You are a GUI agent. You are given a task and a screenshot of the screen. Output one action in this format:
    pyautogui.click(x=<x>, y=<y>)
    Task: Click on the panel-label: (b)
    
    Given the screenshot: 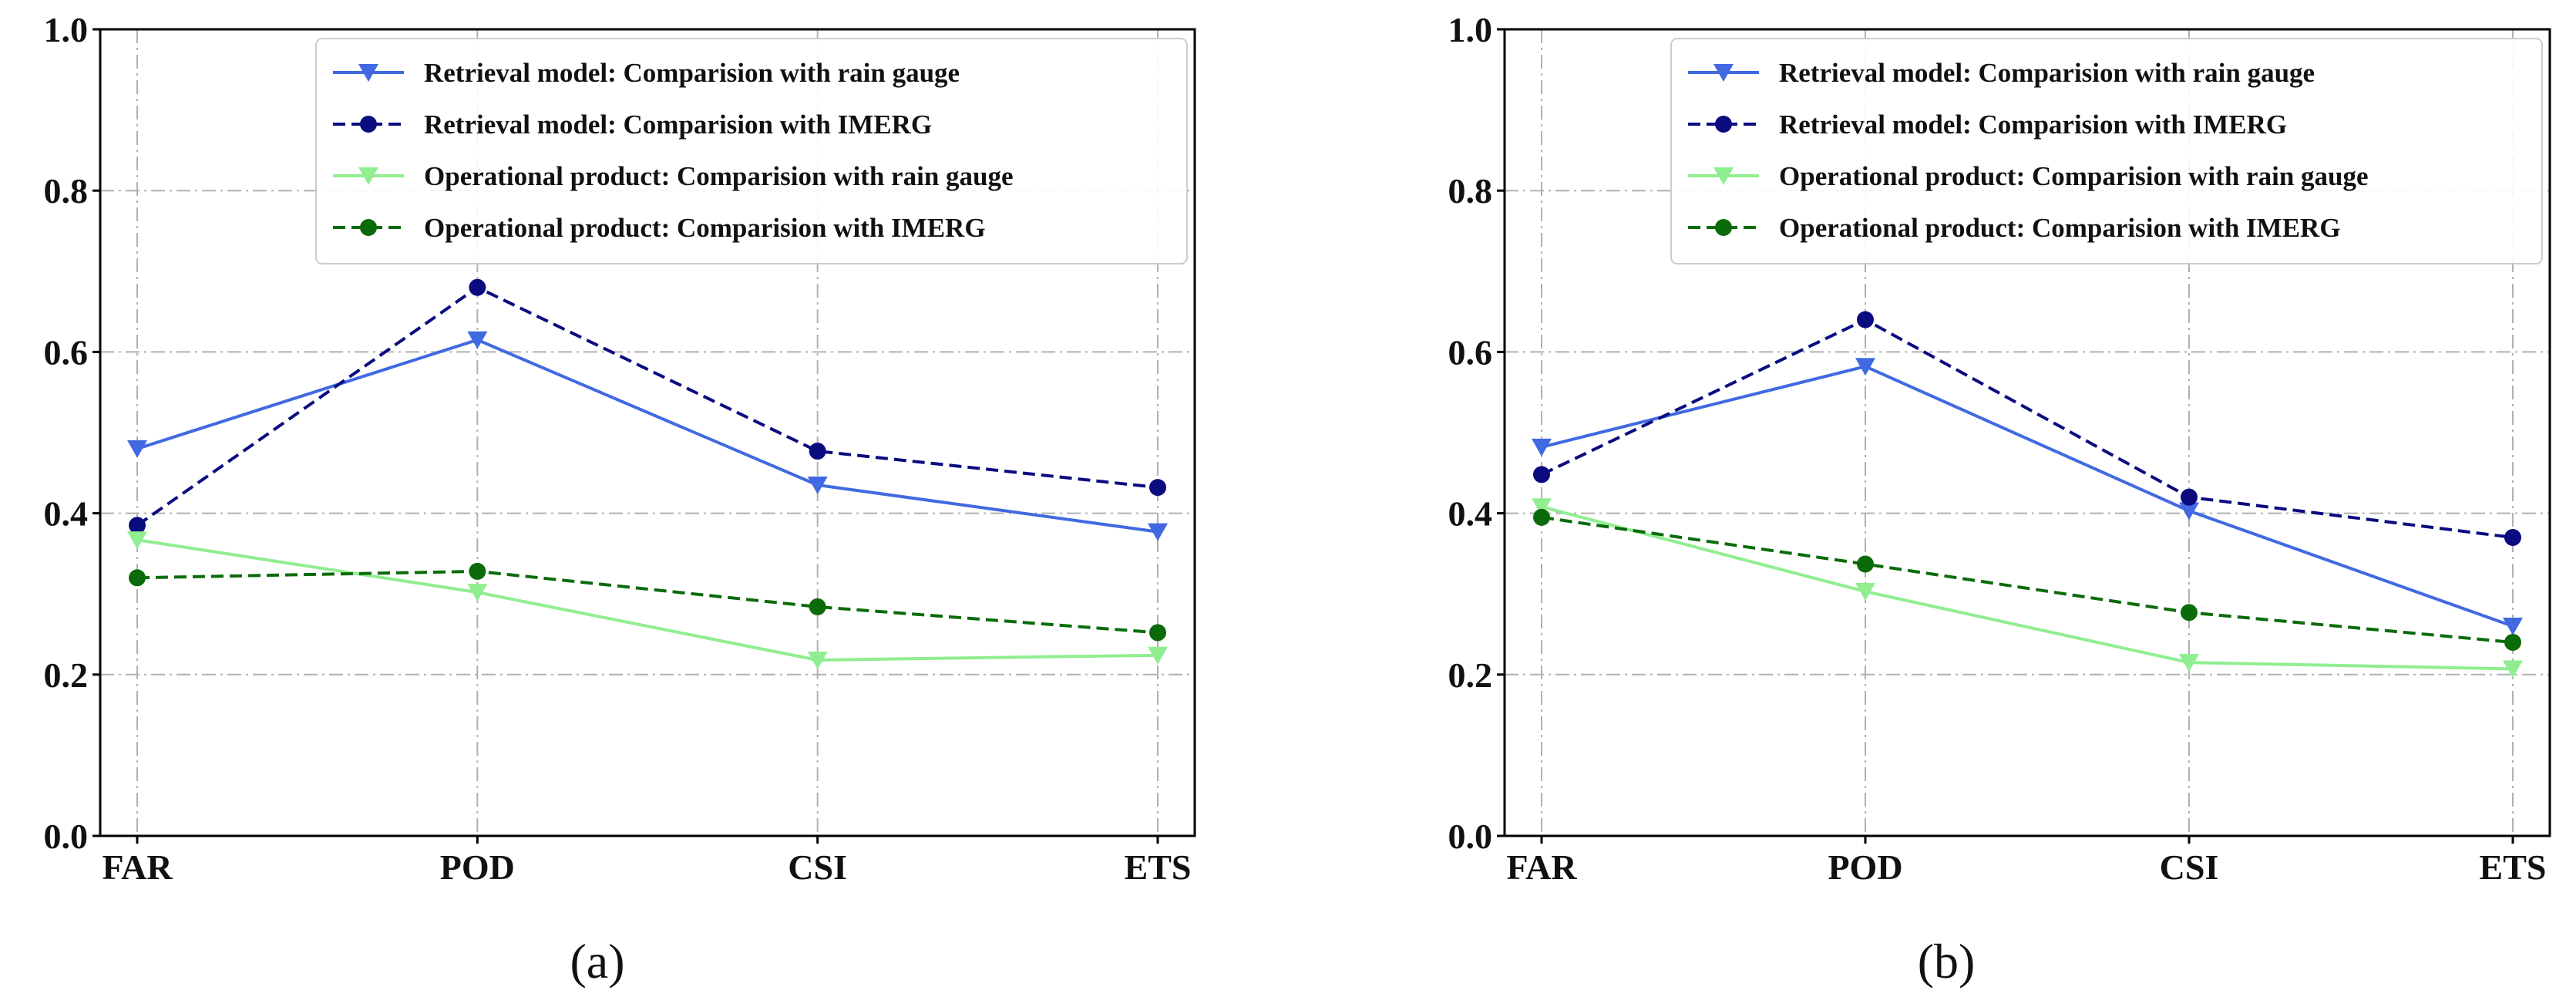 What is the action you would take?
    pyautogui.click(x=1947, y=961)
    